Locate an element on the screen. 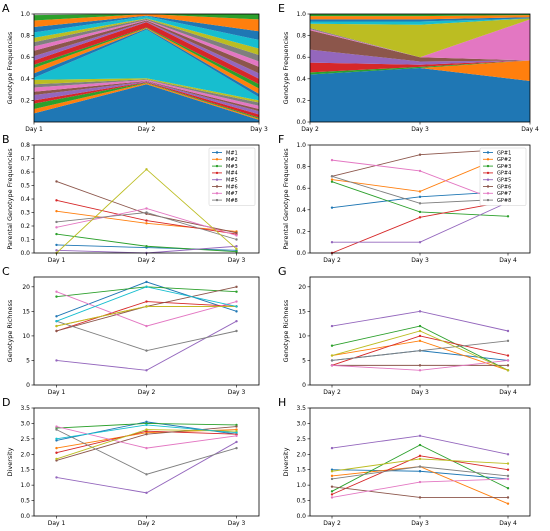 The width and height of the screenshot is (550, 531). y-tick-label: 15 is located at coordinates (302, 311).